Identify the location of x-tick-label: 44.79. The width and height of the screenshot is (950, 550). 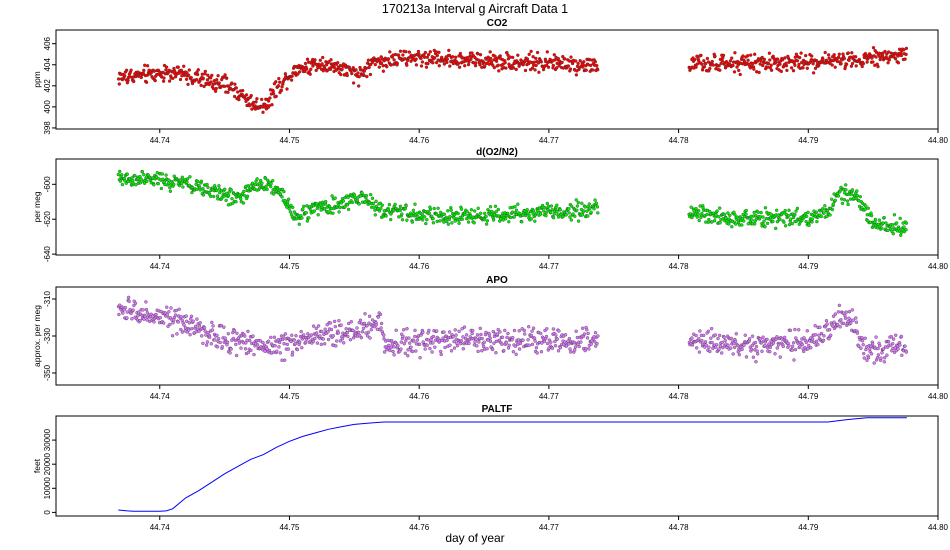
(808, 396).